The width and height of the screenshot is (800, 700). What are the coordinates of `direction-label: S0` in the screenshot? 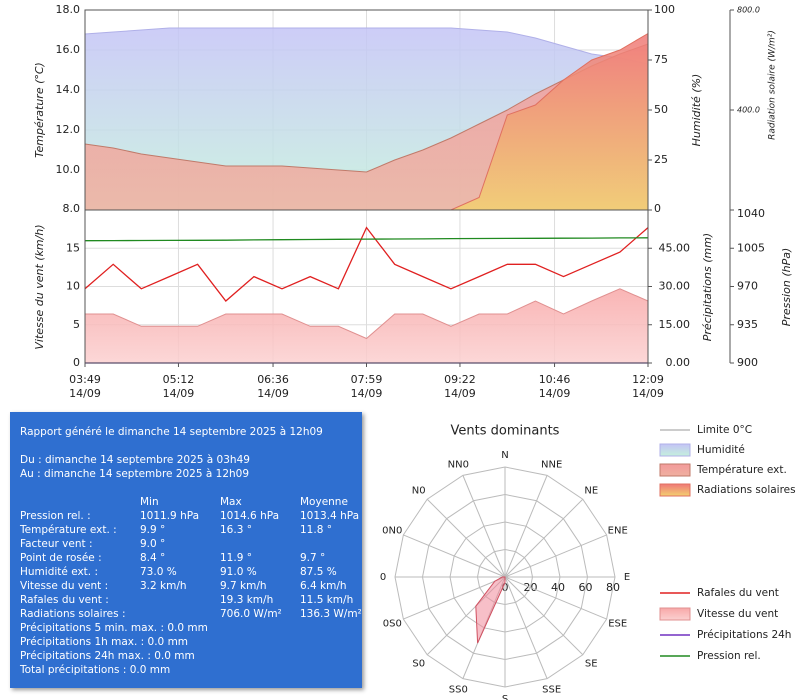 It's located at (418, 663).